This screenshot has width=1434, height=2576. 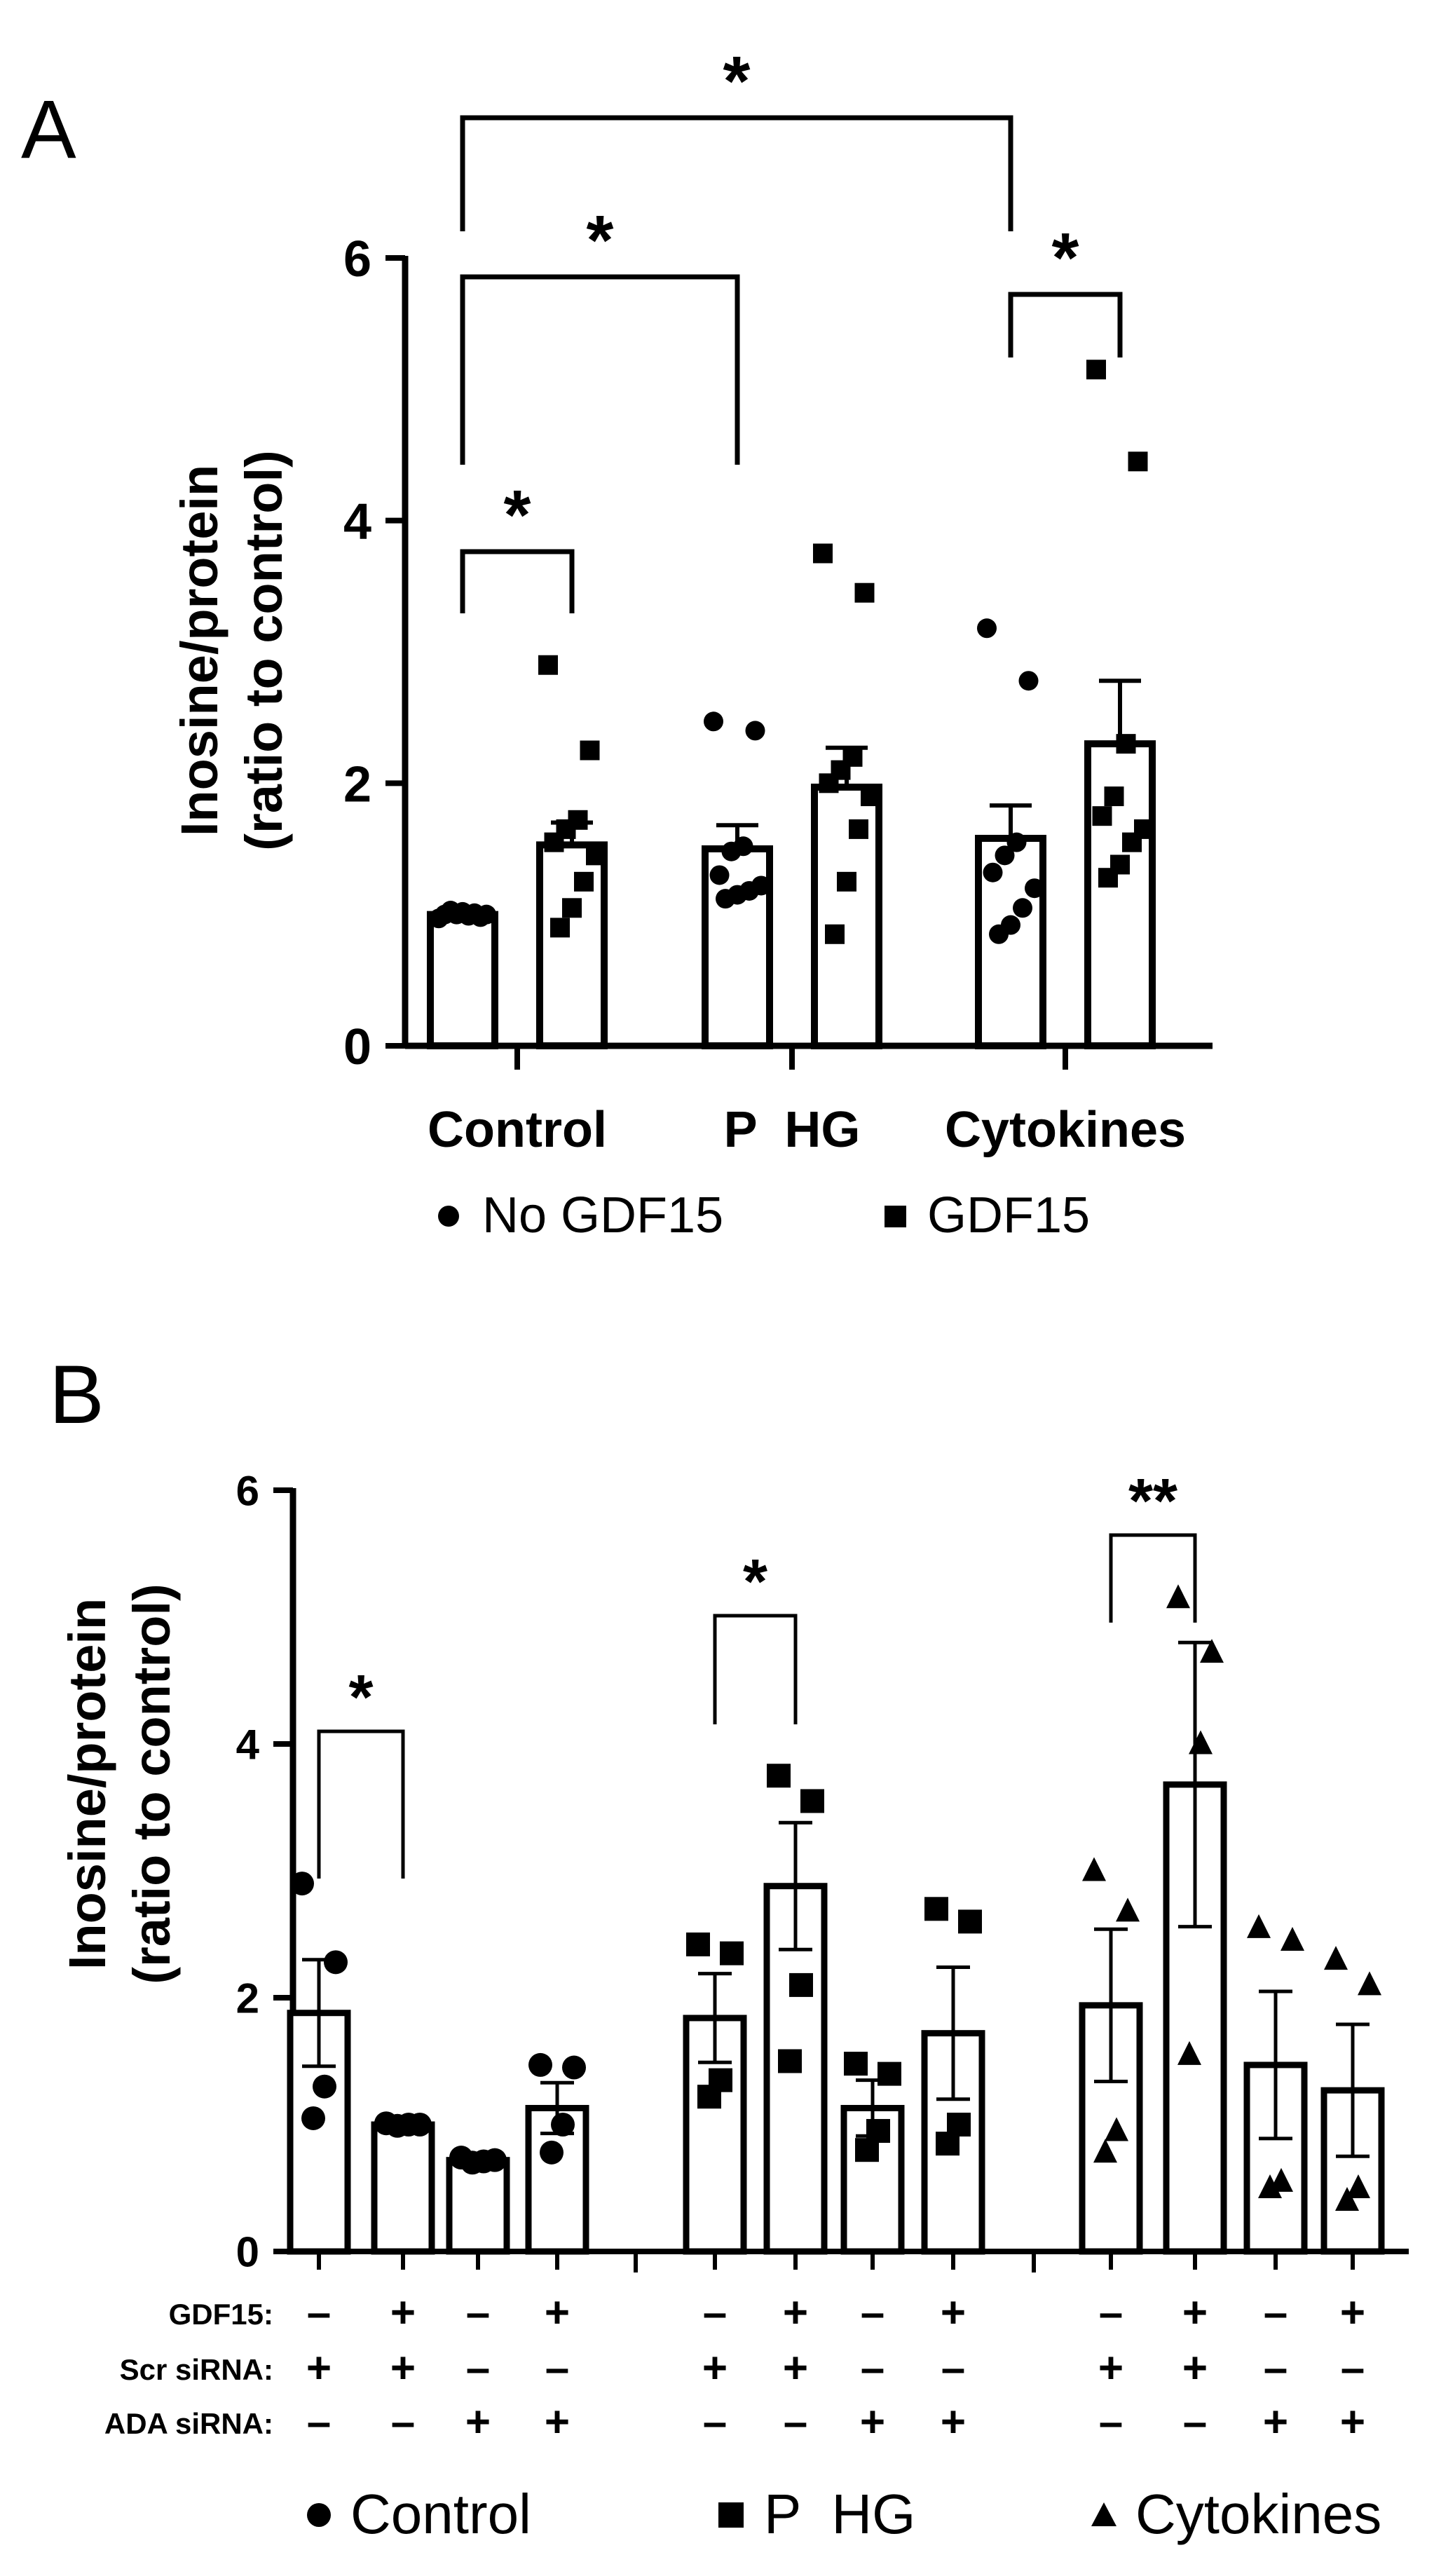 I want to click on legend-label-control: Control, so click(x=440, y=2514).